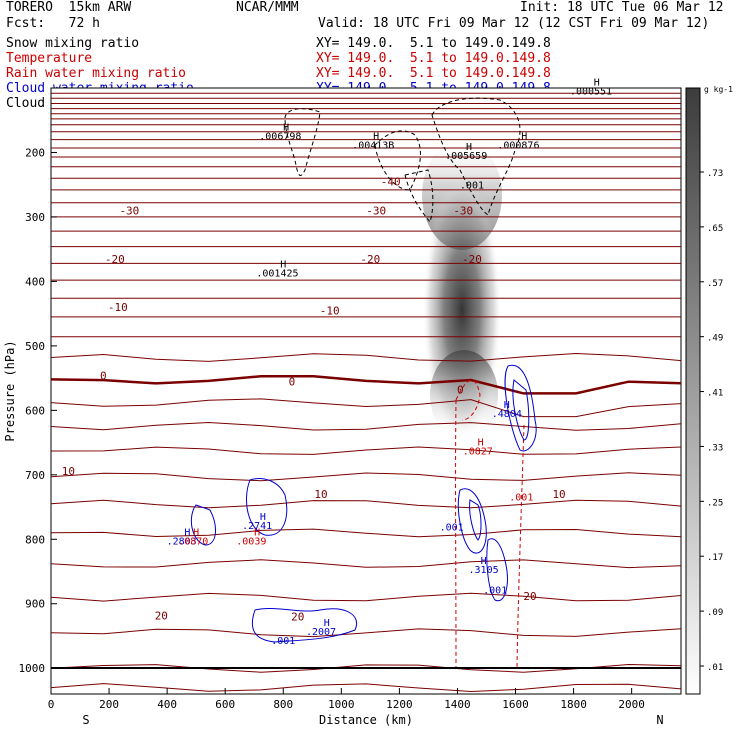 The image size is (740, 740). I want to click on x-tick-label: 0, so click(51, 704).